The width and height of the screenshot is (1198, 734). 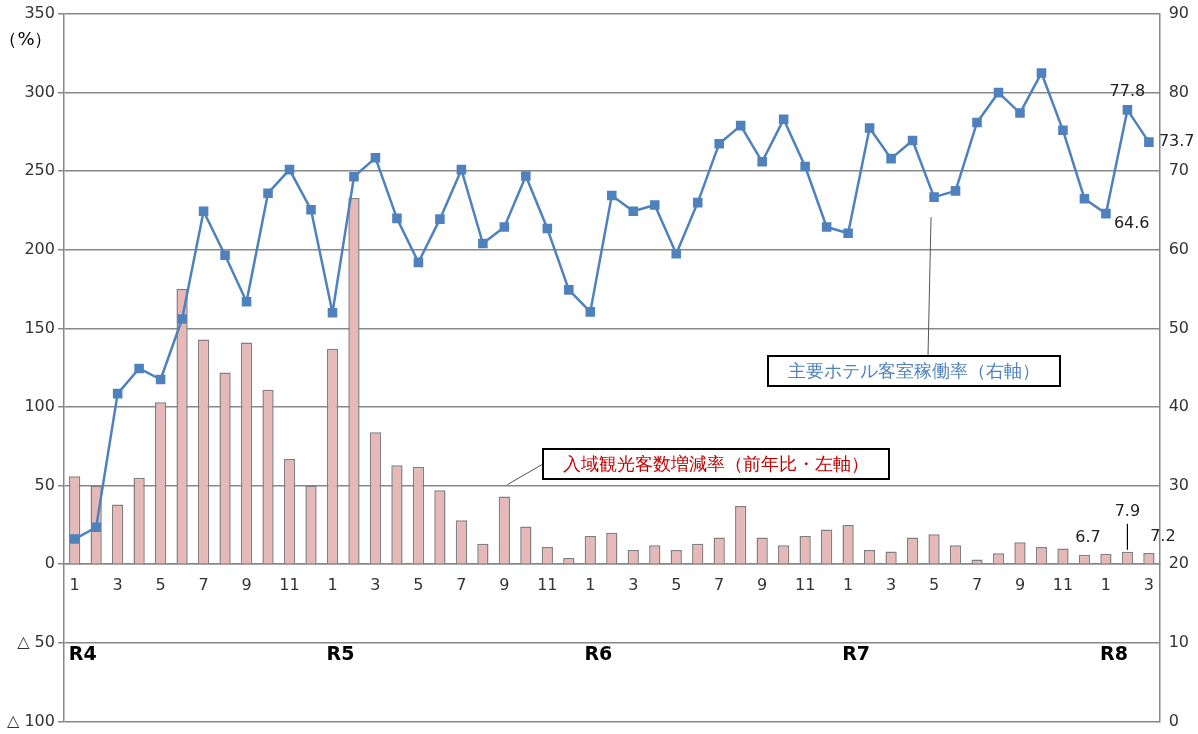 What do you see at coordinates (39, 248) in the screenshot?
I see `y-tick-label: 200` at bounding box center [39, 248].